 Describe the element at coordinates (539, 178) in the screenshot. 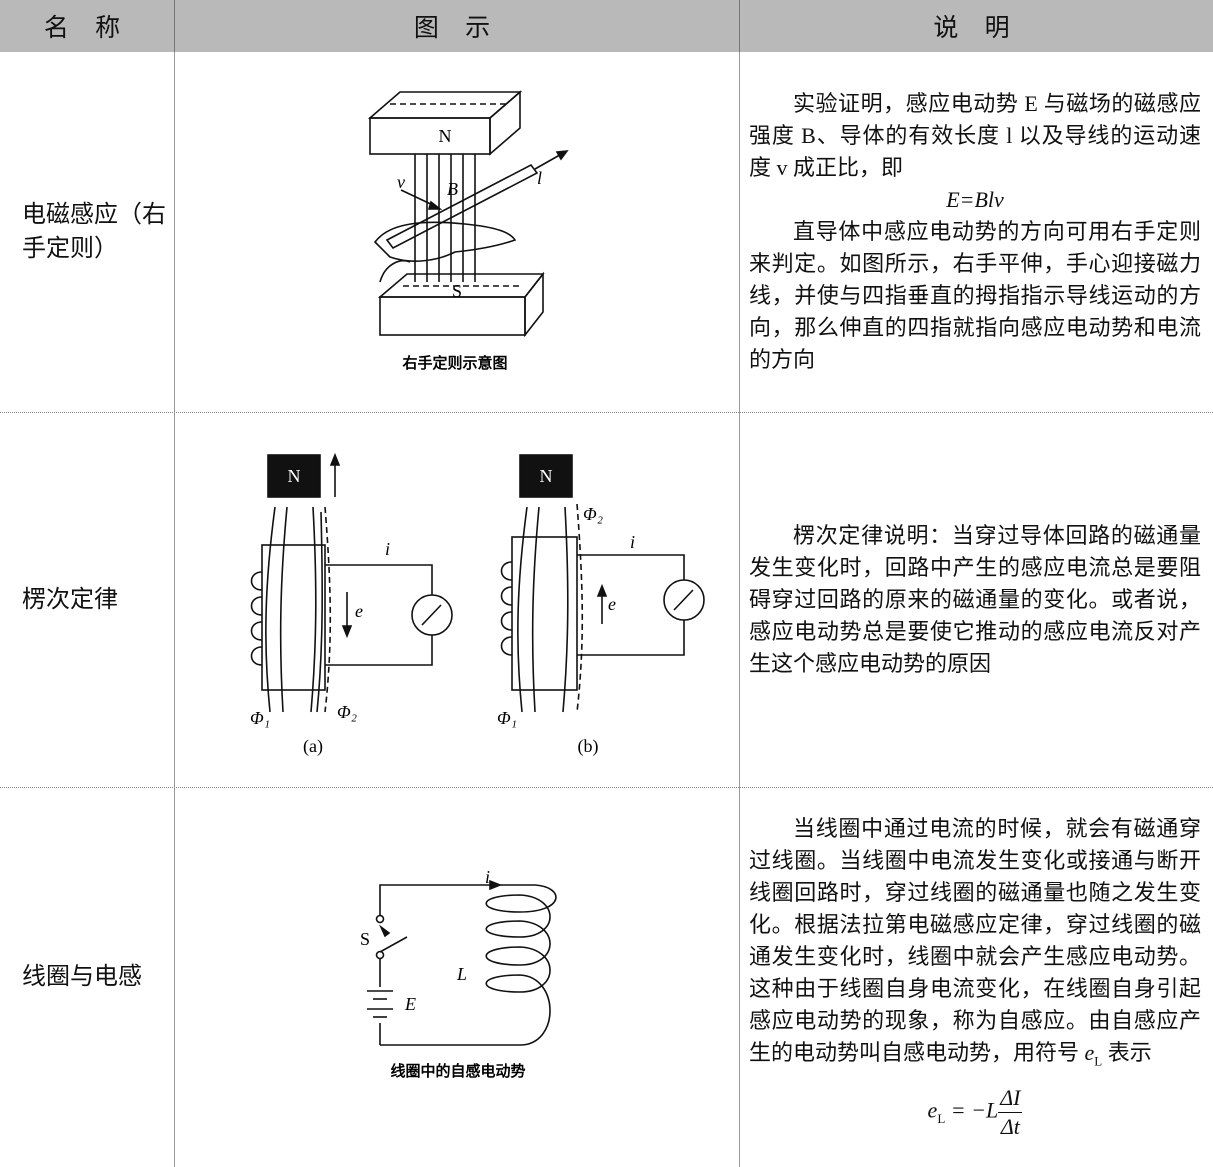

I see `figure-label: l` at that location.